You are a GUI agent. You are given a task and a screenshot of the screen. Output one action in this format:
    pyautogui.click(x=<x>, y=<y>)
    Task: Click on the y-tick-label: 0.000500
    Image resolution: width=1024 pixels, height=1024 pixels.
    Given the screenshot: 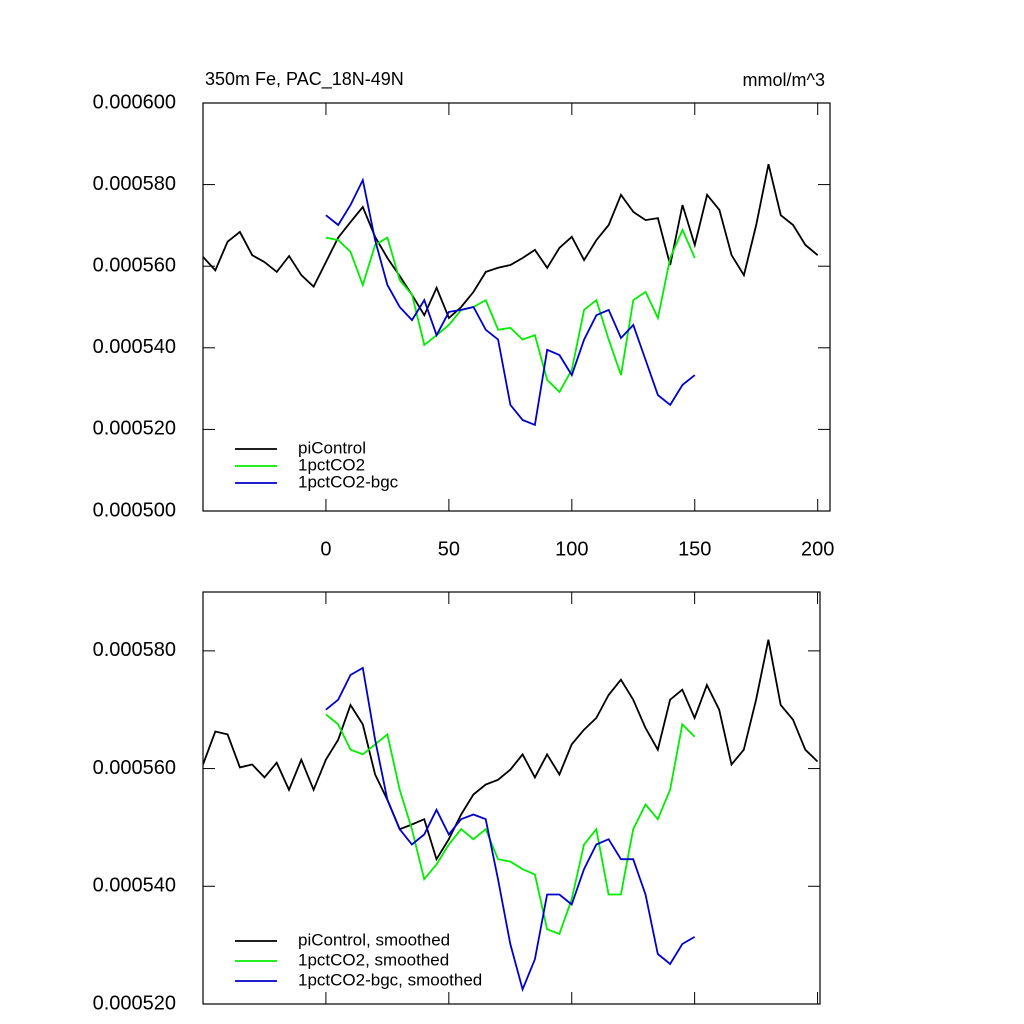 What is the action you would take?
    pyautogui.click(x=134, y=510)
    